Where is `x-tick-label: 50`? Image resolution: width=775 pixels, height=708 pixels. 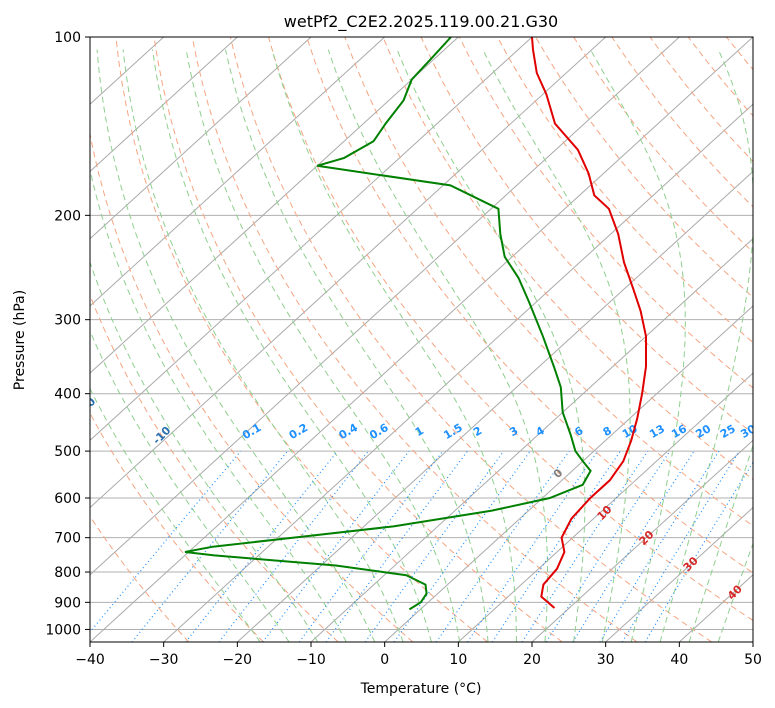 x-tick-label: 50 is located at coordinates (753, 660).